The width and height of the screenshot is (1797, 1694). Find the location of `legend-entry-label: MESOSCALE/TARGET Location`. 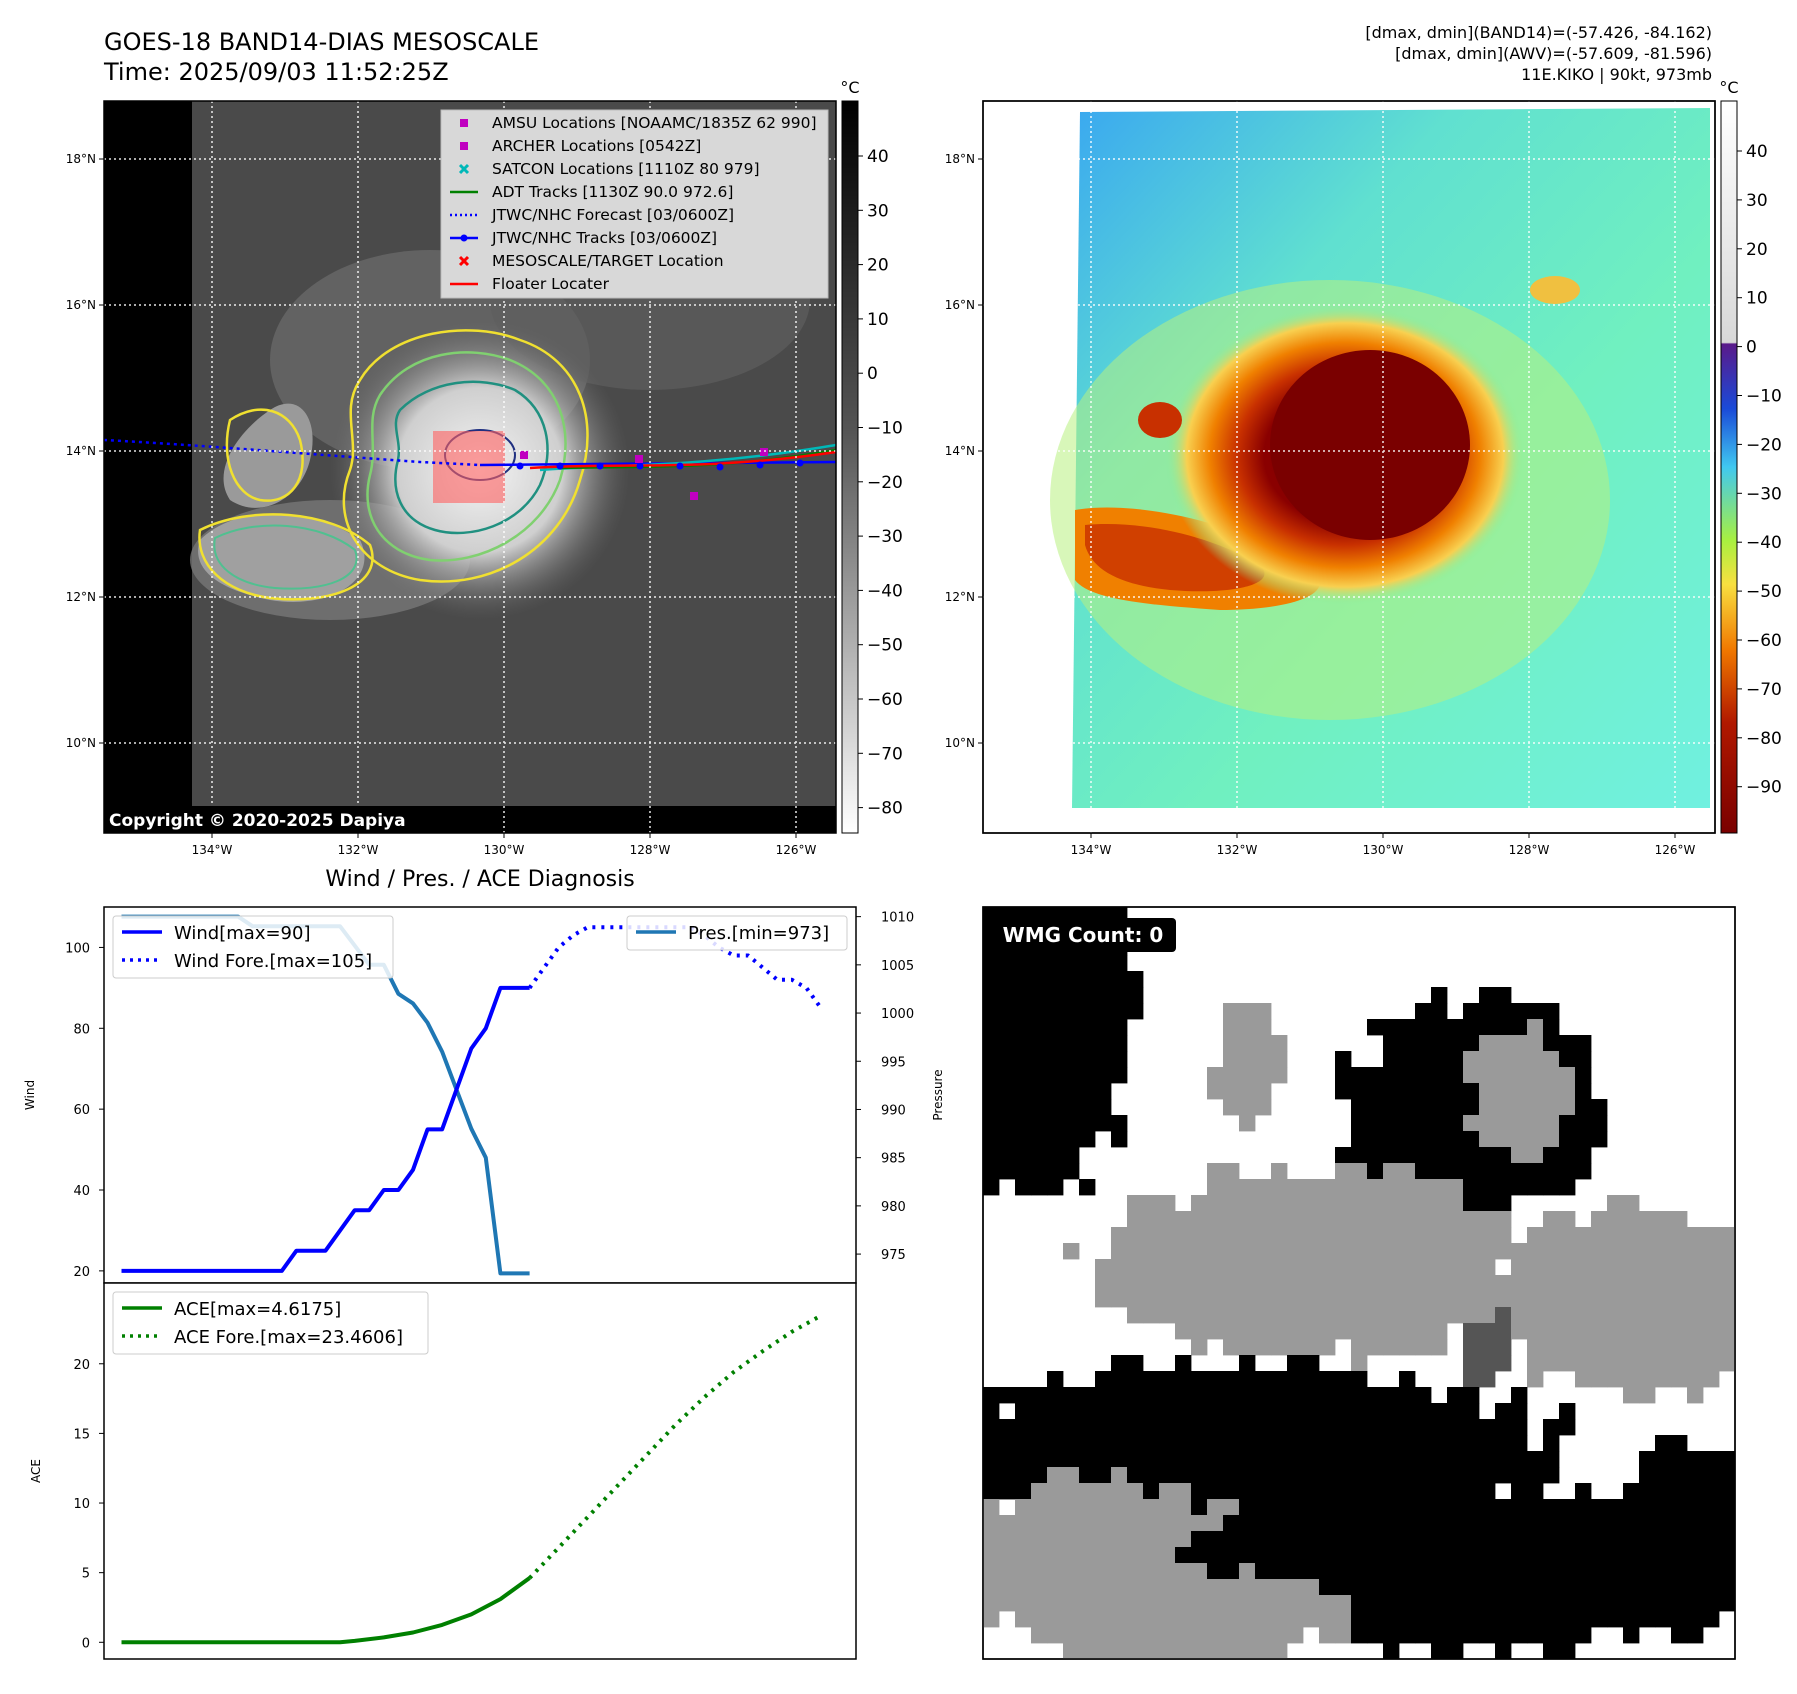

legend-entry-label: MESOSCALE/TARGET Location is located at coordinates (608, 261).